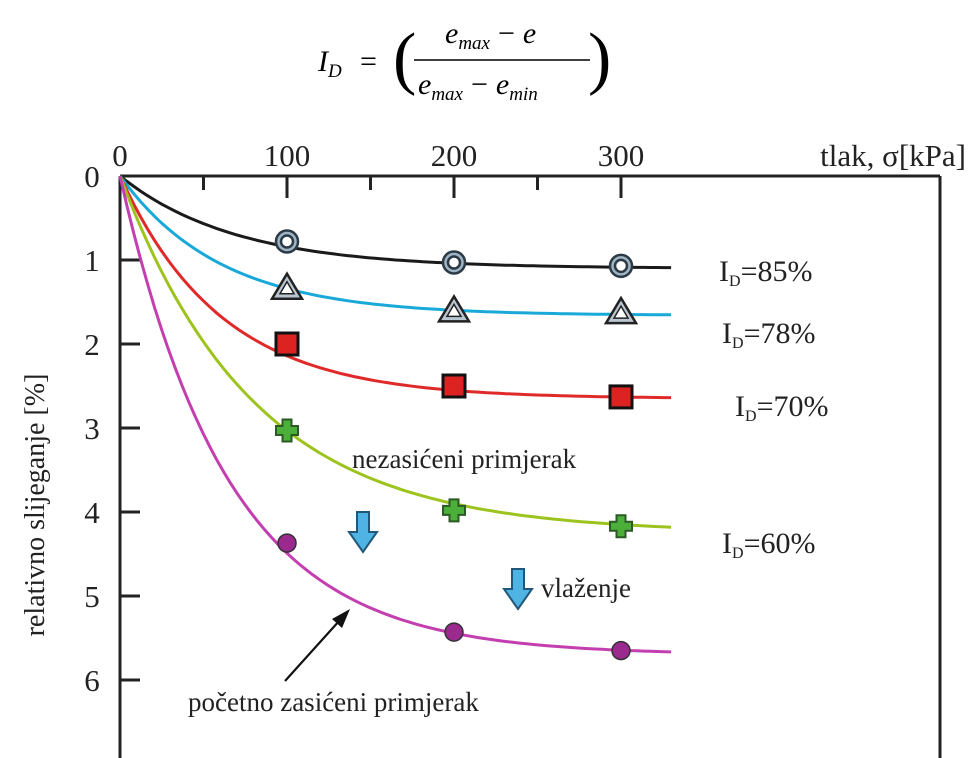 The width and height of the screenshot is (970, 758). Describe the element at coordinates (92, 344) in the screenshot. I see `y-tick-label: 2` at that location.